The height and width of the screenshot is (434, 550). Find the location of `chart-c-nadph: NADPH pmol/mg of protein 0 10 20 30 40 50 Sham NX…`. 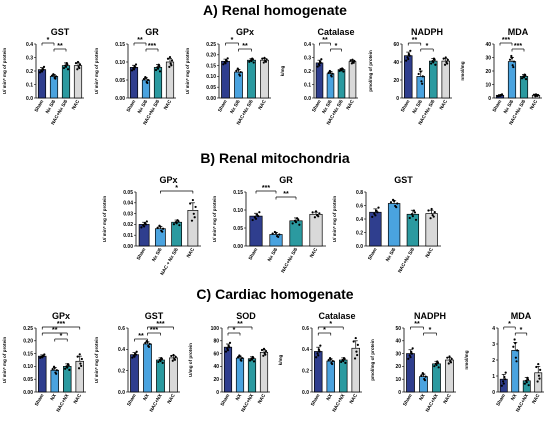

chart-c-nadph: NADPH pmol/mg of protein 0 10 20 30 40 50 Sham NX… is located at coordinates (413, 362).